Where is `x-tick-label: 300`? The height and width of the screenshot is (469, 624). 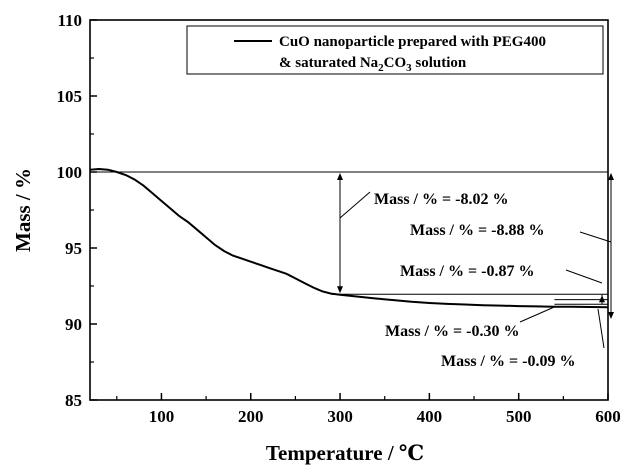
x-tick-label: 300 is located at coordinates (340, 416).